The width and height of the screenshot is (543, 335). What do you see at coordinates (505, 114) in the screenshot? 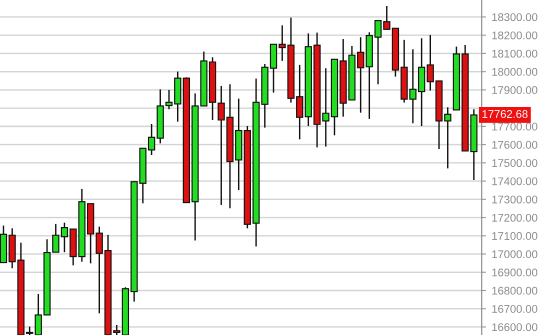
I see `text: 17762.68` at bounding box center [505, 114].